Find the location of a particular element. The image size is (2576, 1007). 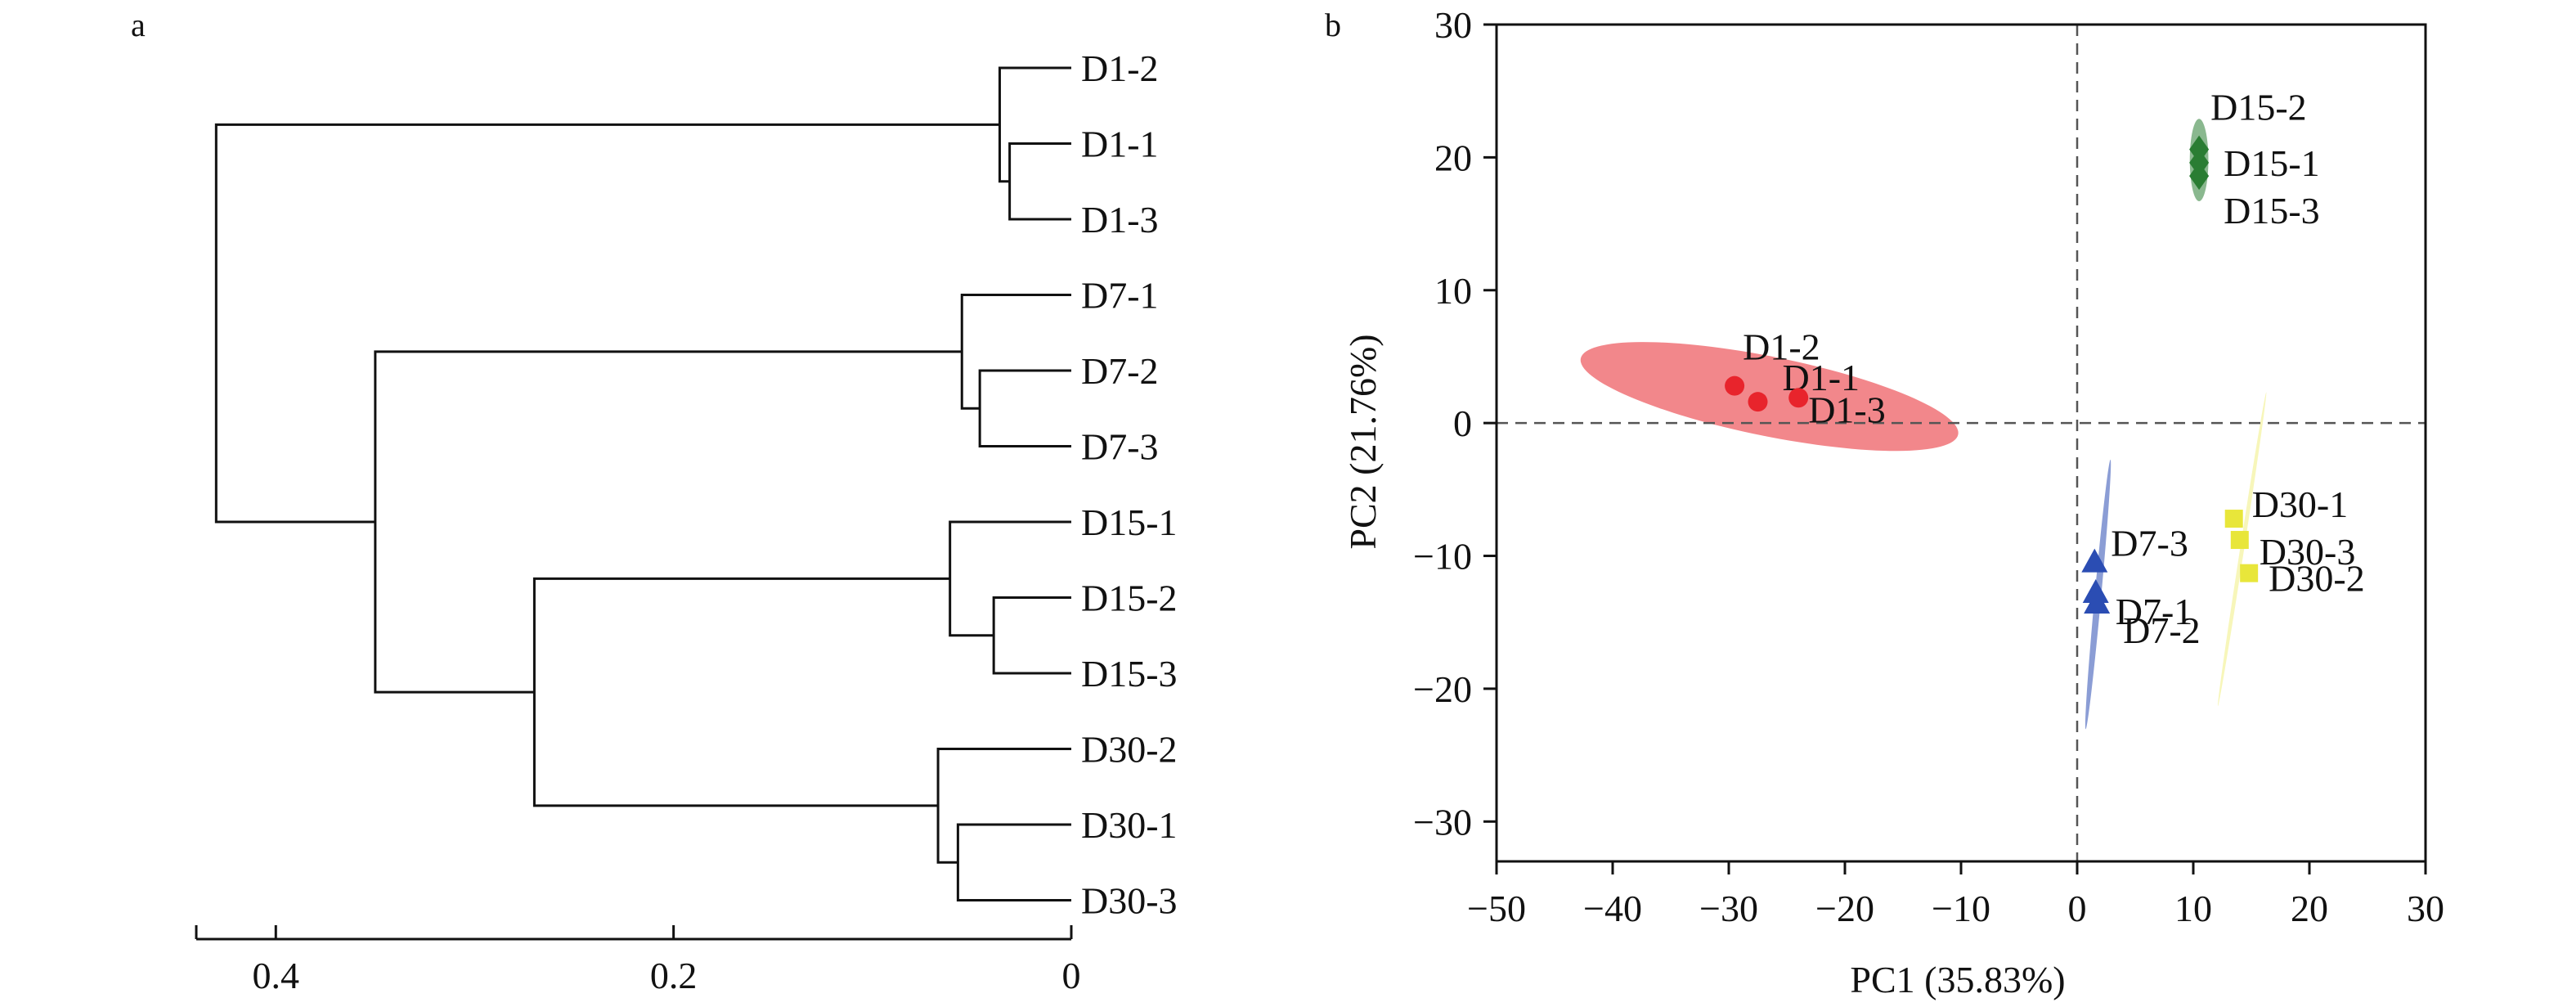

y-tick-label: 0 is located at coordinates (1462, 423).